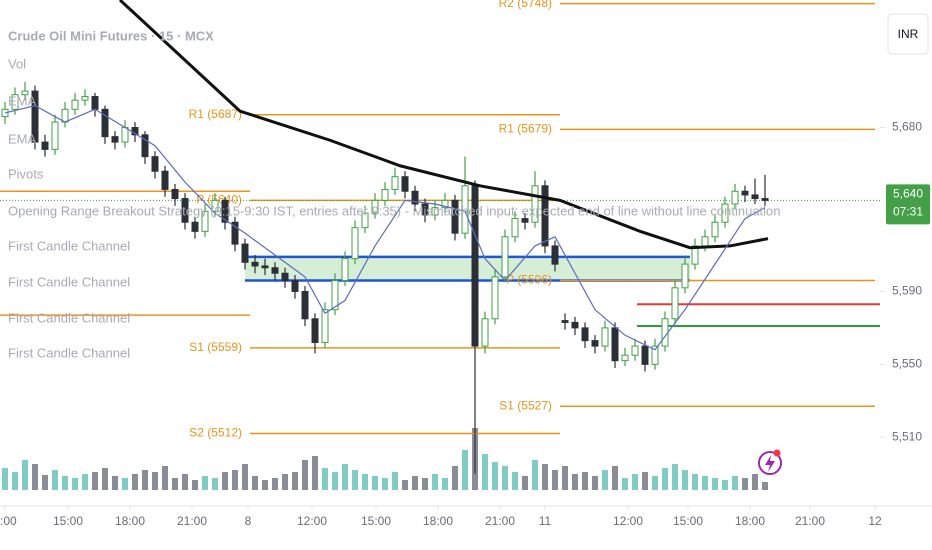  Describe the element at coordinates (907, 436) in the screenshot. I see `y-tick-label: 5,510` at that location.